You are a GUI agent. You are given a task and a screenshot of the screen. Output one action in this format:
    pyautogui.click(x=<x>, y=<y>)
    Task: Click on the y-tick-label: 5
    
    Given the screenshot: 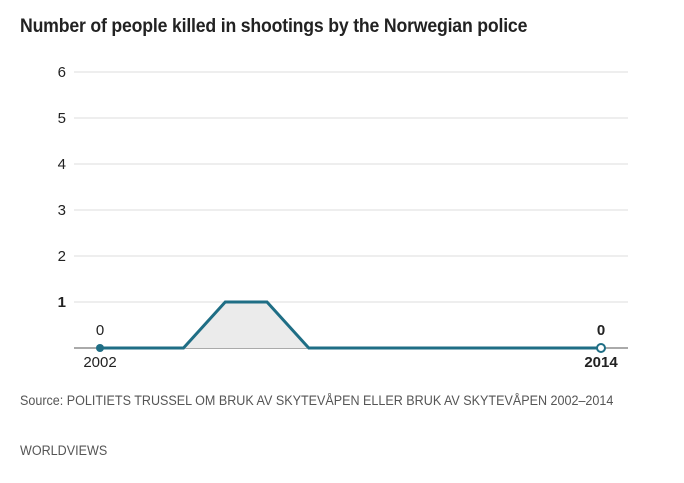 What is the action you would take?
    pyautogui.click(x=62, y=118)
    